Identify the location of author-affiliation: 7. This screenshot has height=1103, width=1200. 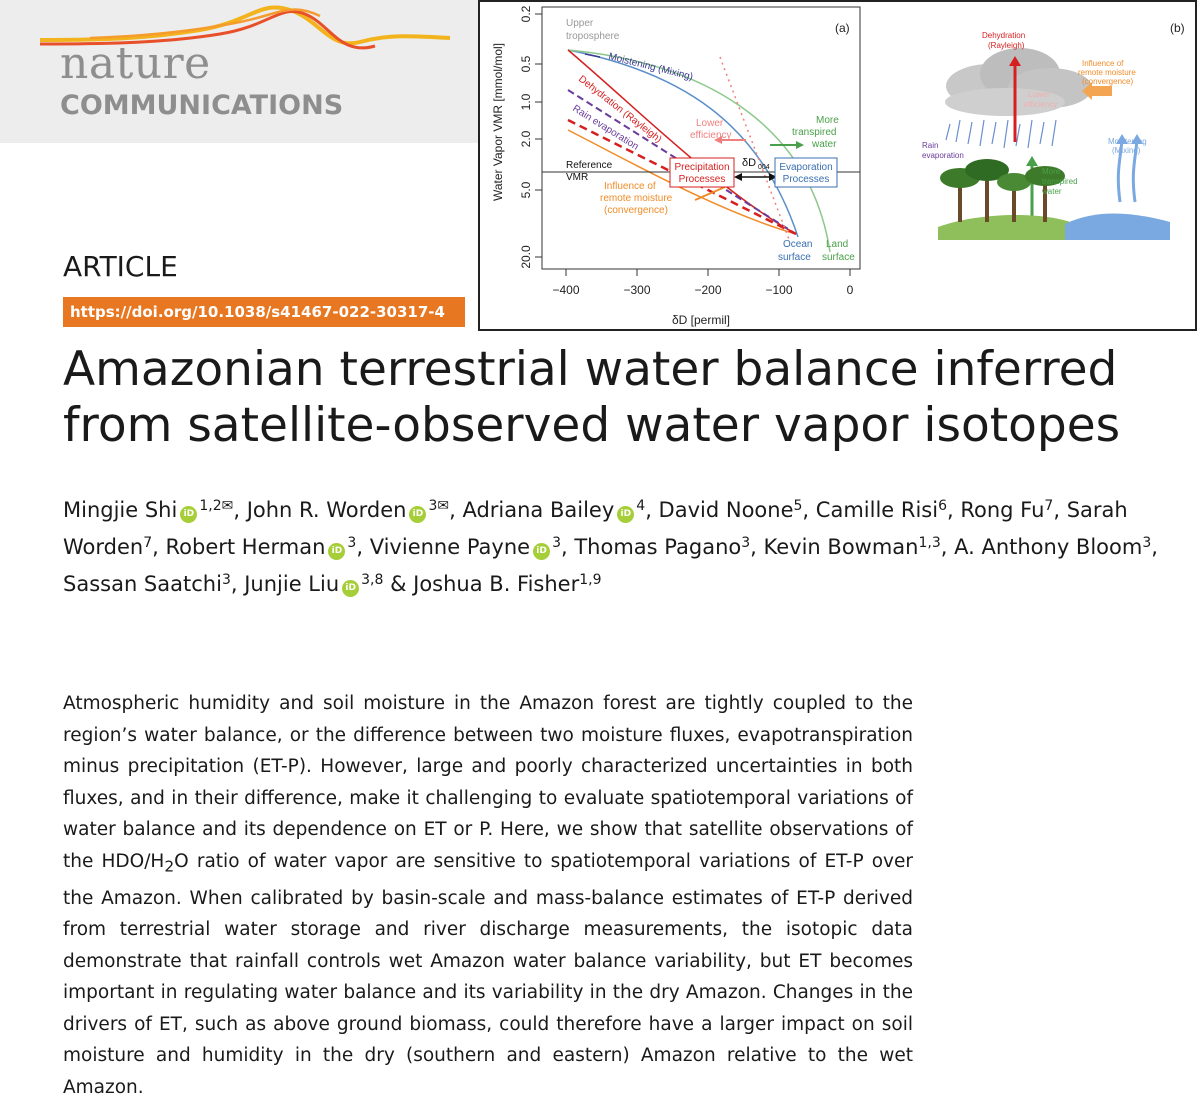
(1049, 506).